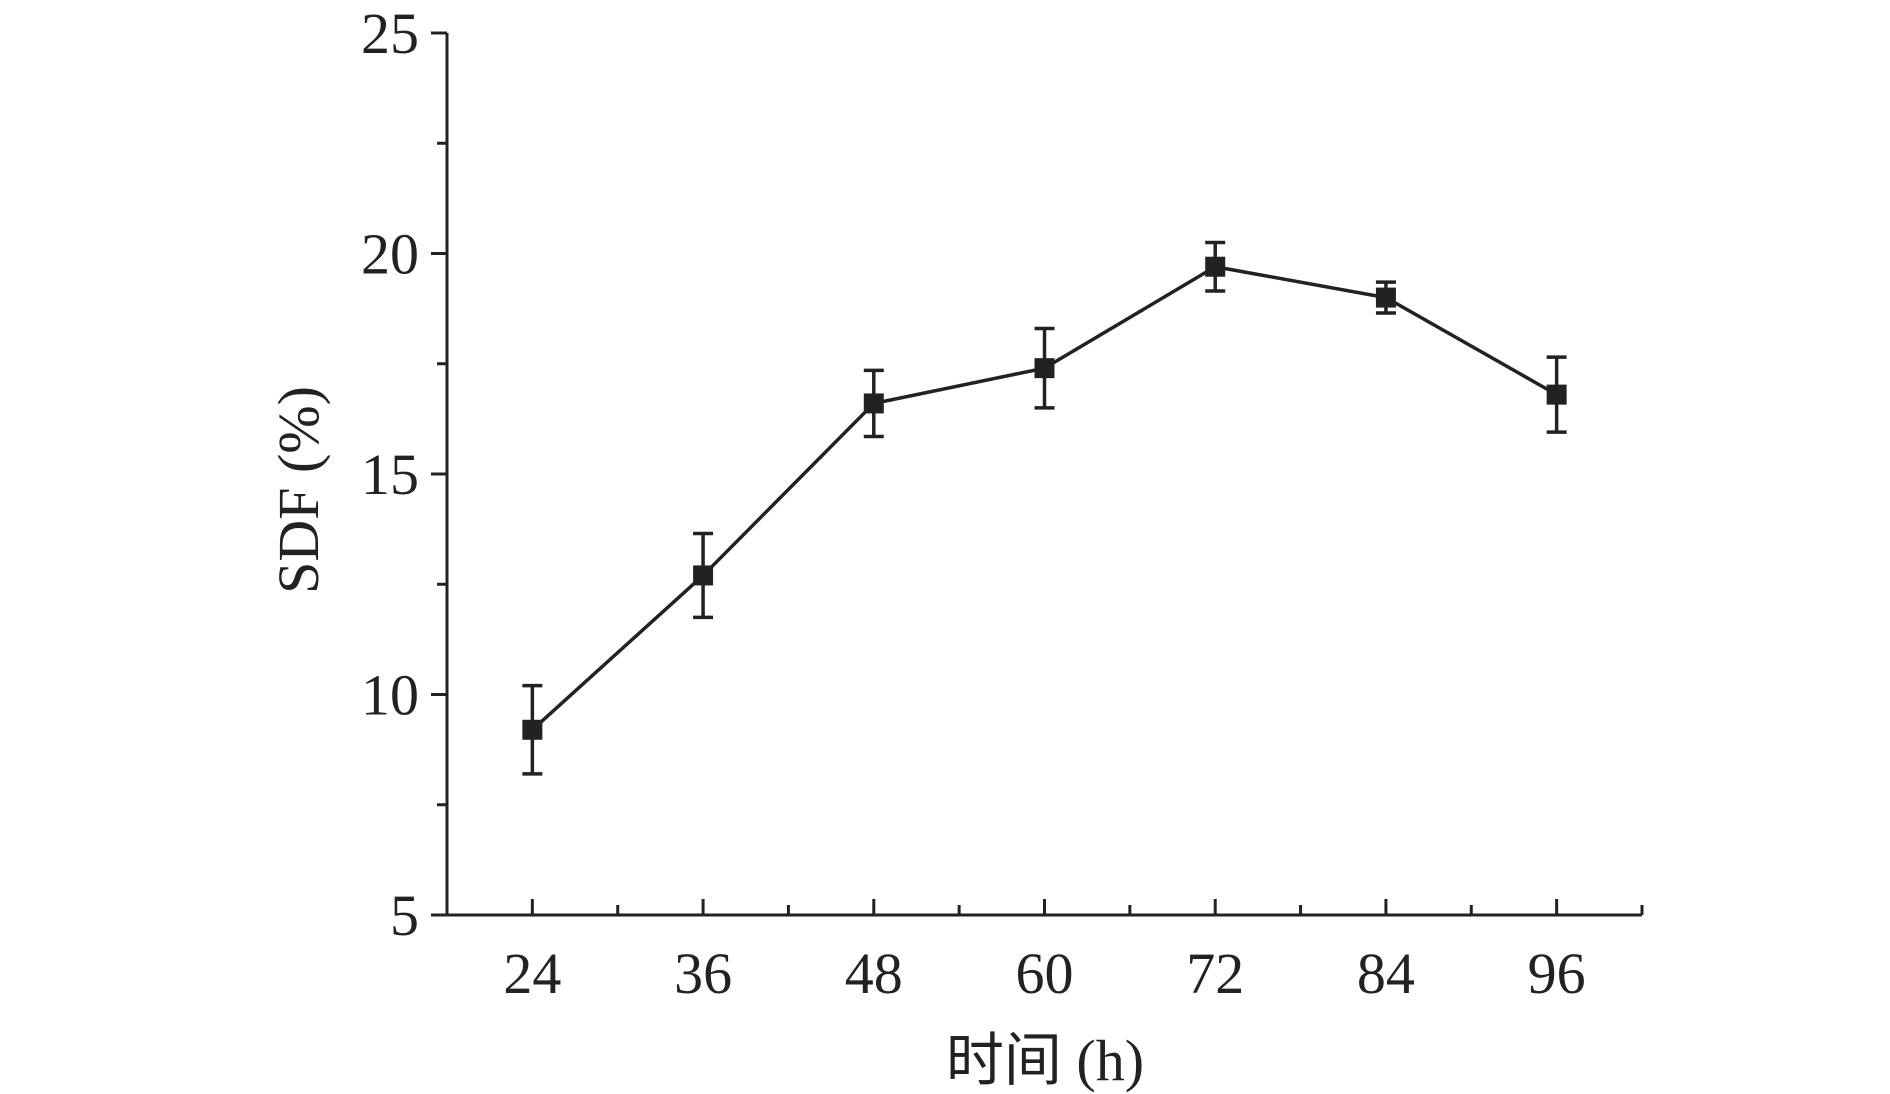  Describe the element at coordinates (390, 254) in the screenshot. I see `y-tick-label: 20` at that location.